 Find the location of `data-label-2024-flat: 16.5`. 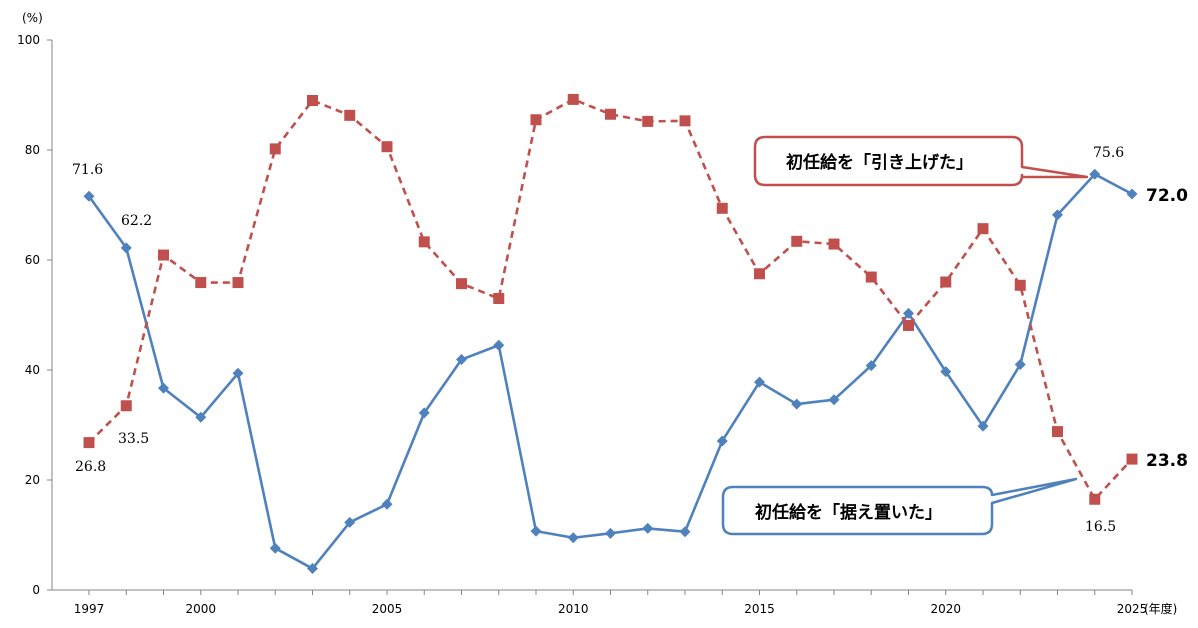

data-label-2024-flat: 16.5 is located at coordinates (1100, 527).